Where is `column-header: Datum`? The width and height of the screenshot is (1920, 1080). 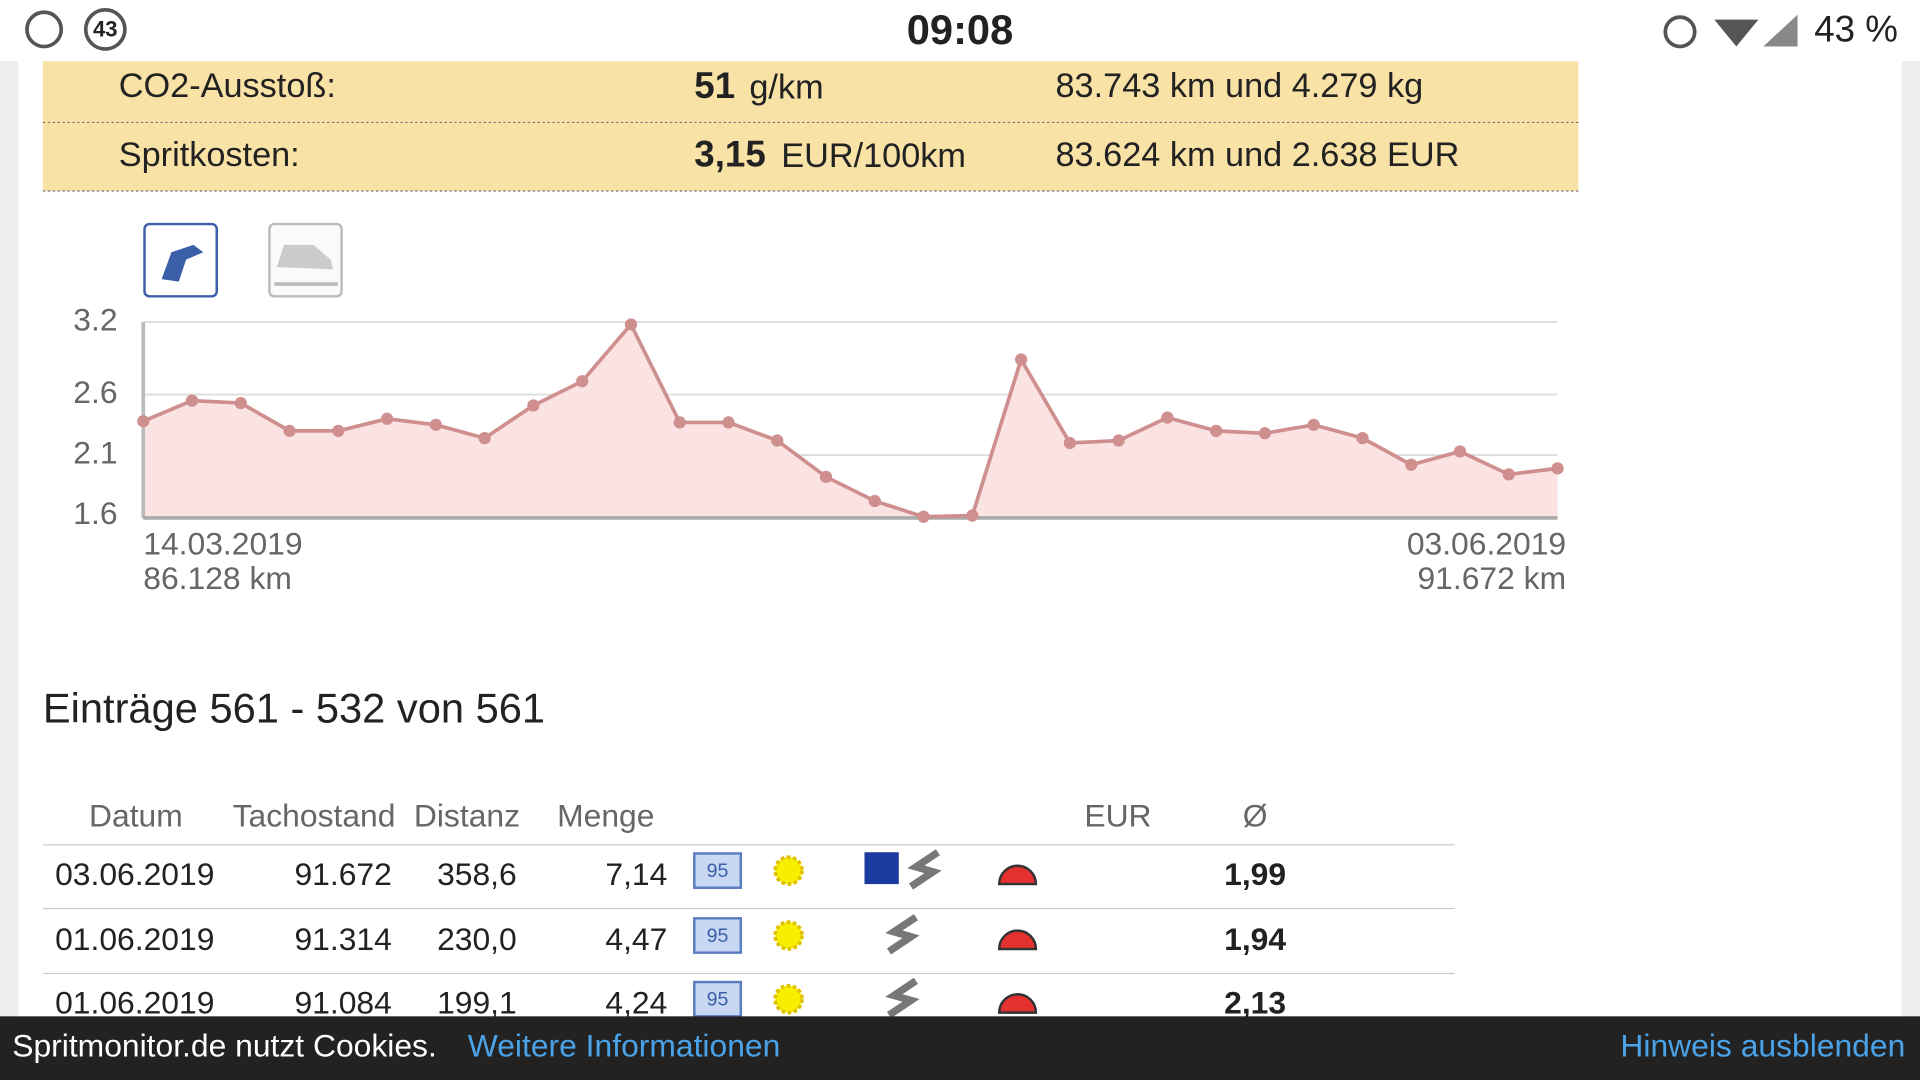
column-header: Datum is located at coordinates (136, 815).